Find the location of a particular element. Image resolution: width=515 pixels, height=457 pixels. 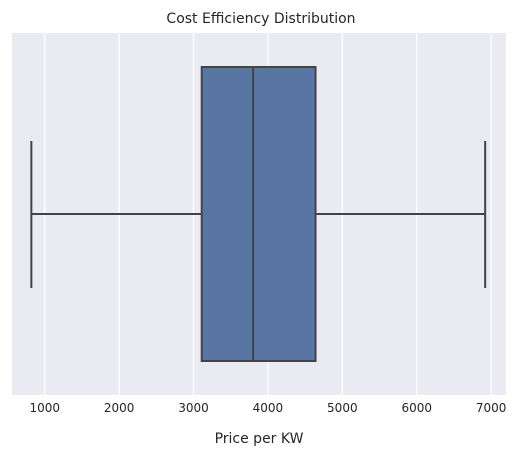

x-tick-label: 3000 is located at coordinates (193, 408).